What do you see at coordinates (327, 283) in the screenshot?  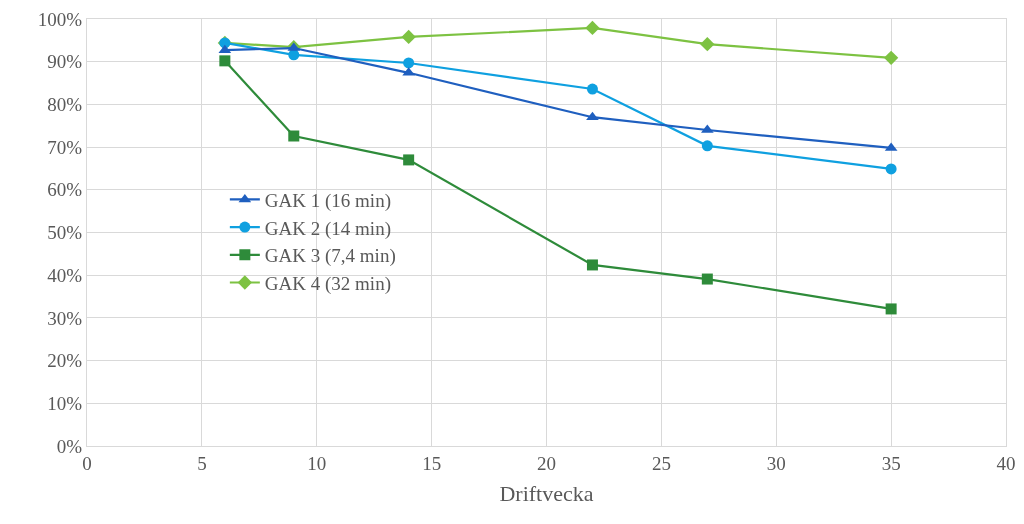 I see `legend-label: GAK 4 (32 min)` at bounding box center [327, 283].